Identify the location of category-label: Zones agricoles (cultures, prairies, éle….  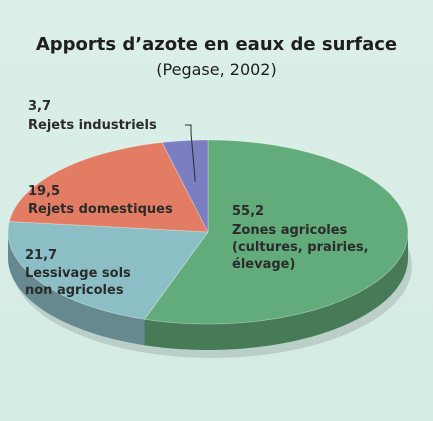
(300, 247).